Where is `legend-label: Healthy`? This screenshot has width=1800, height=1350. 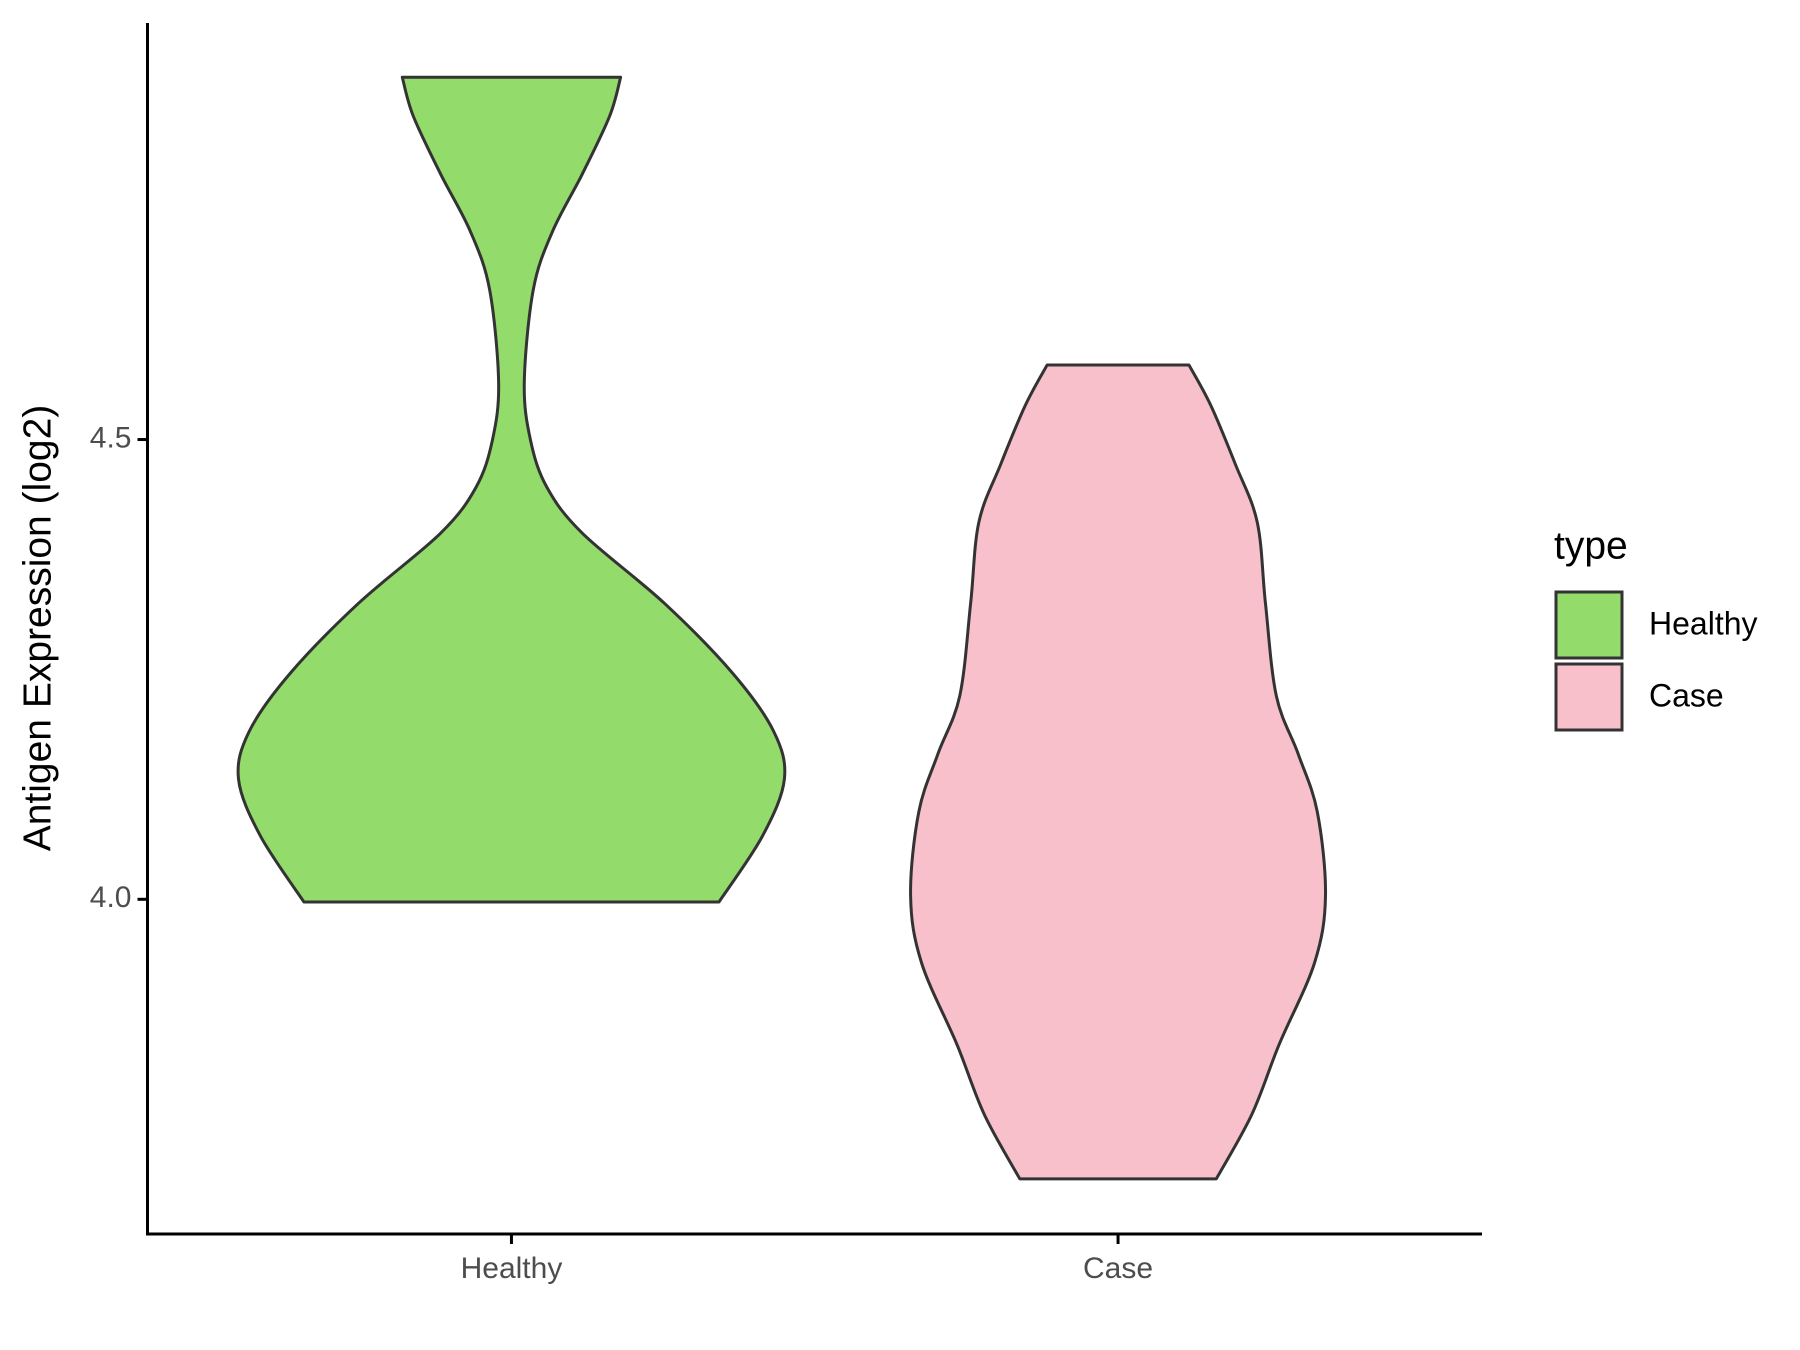
legend-label: Healthy is located at coordinates (1703, 623).